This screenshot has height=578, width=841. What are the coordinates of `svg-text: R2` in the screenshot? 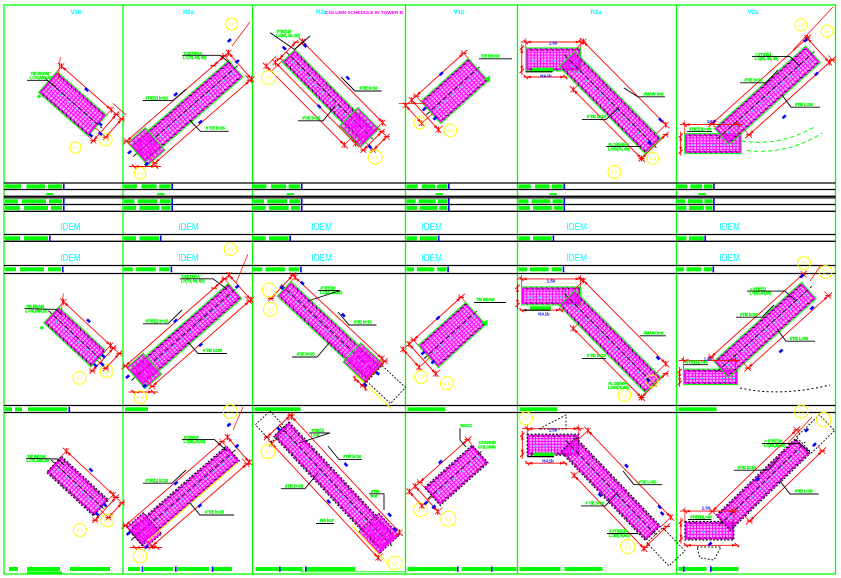 It's located at (804, 263).